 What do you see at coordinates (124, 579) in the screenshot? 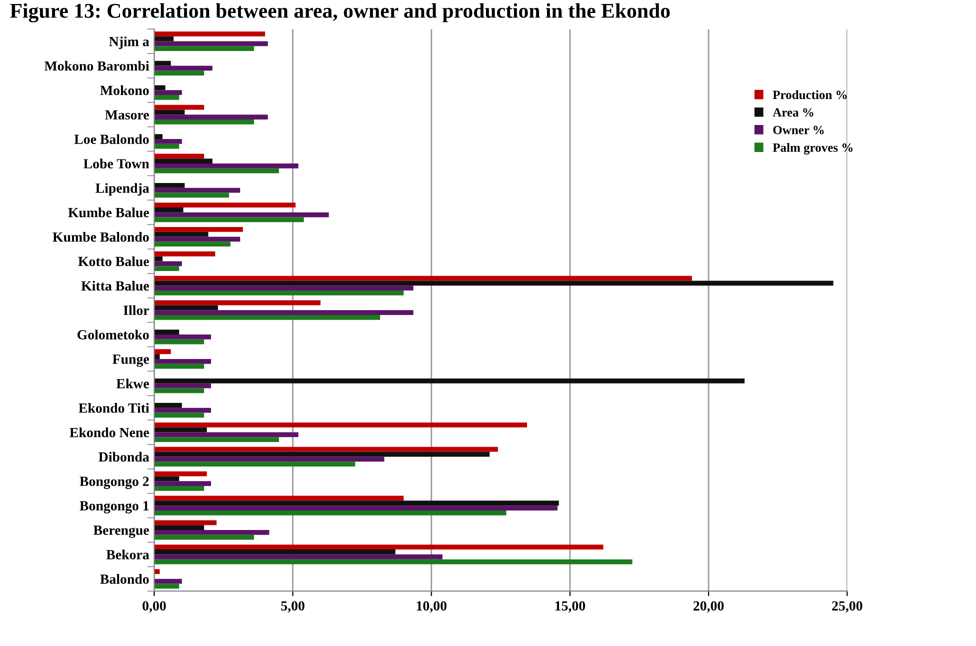
I see `y-tick-label: Balondo` at bounding box center [124, 579].